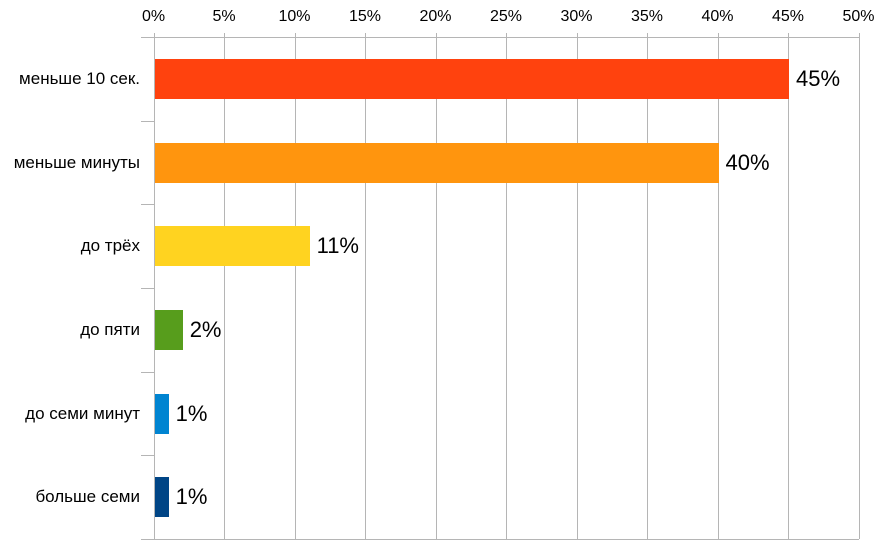 This screenshot has width=891, height=550. I want to click on value-label: 45%, so click(818, 78).